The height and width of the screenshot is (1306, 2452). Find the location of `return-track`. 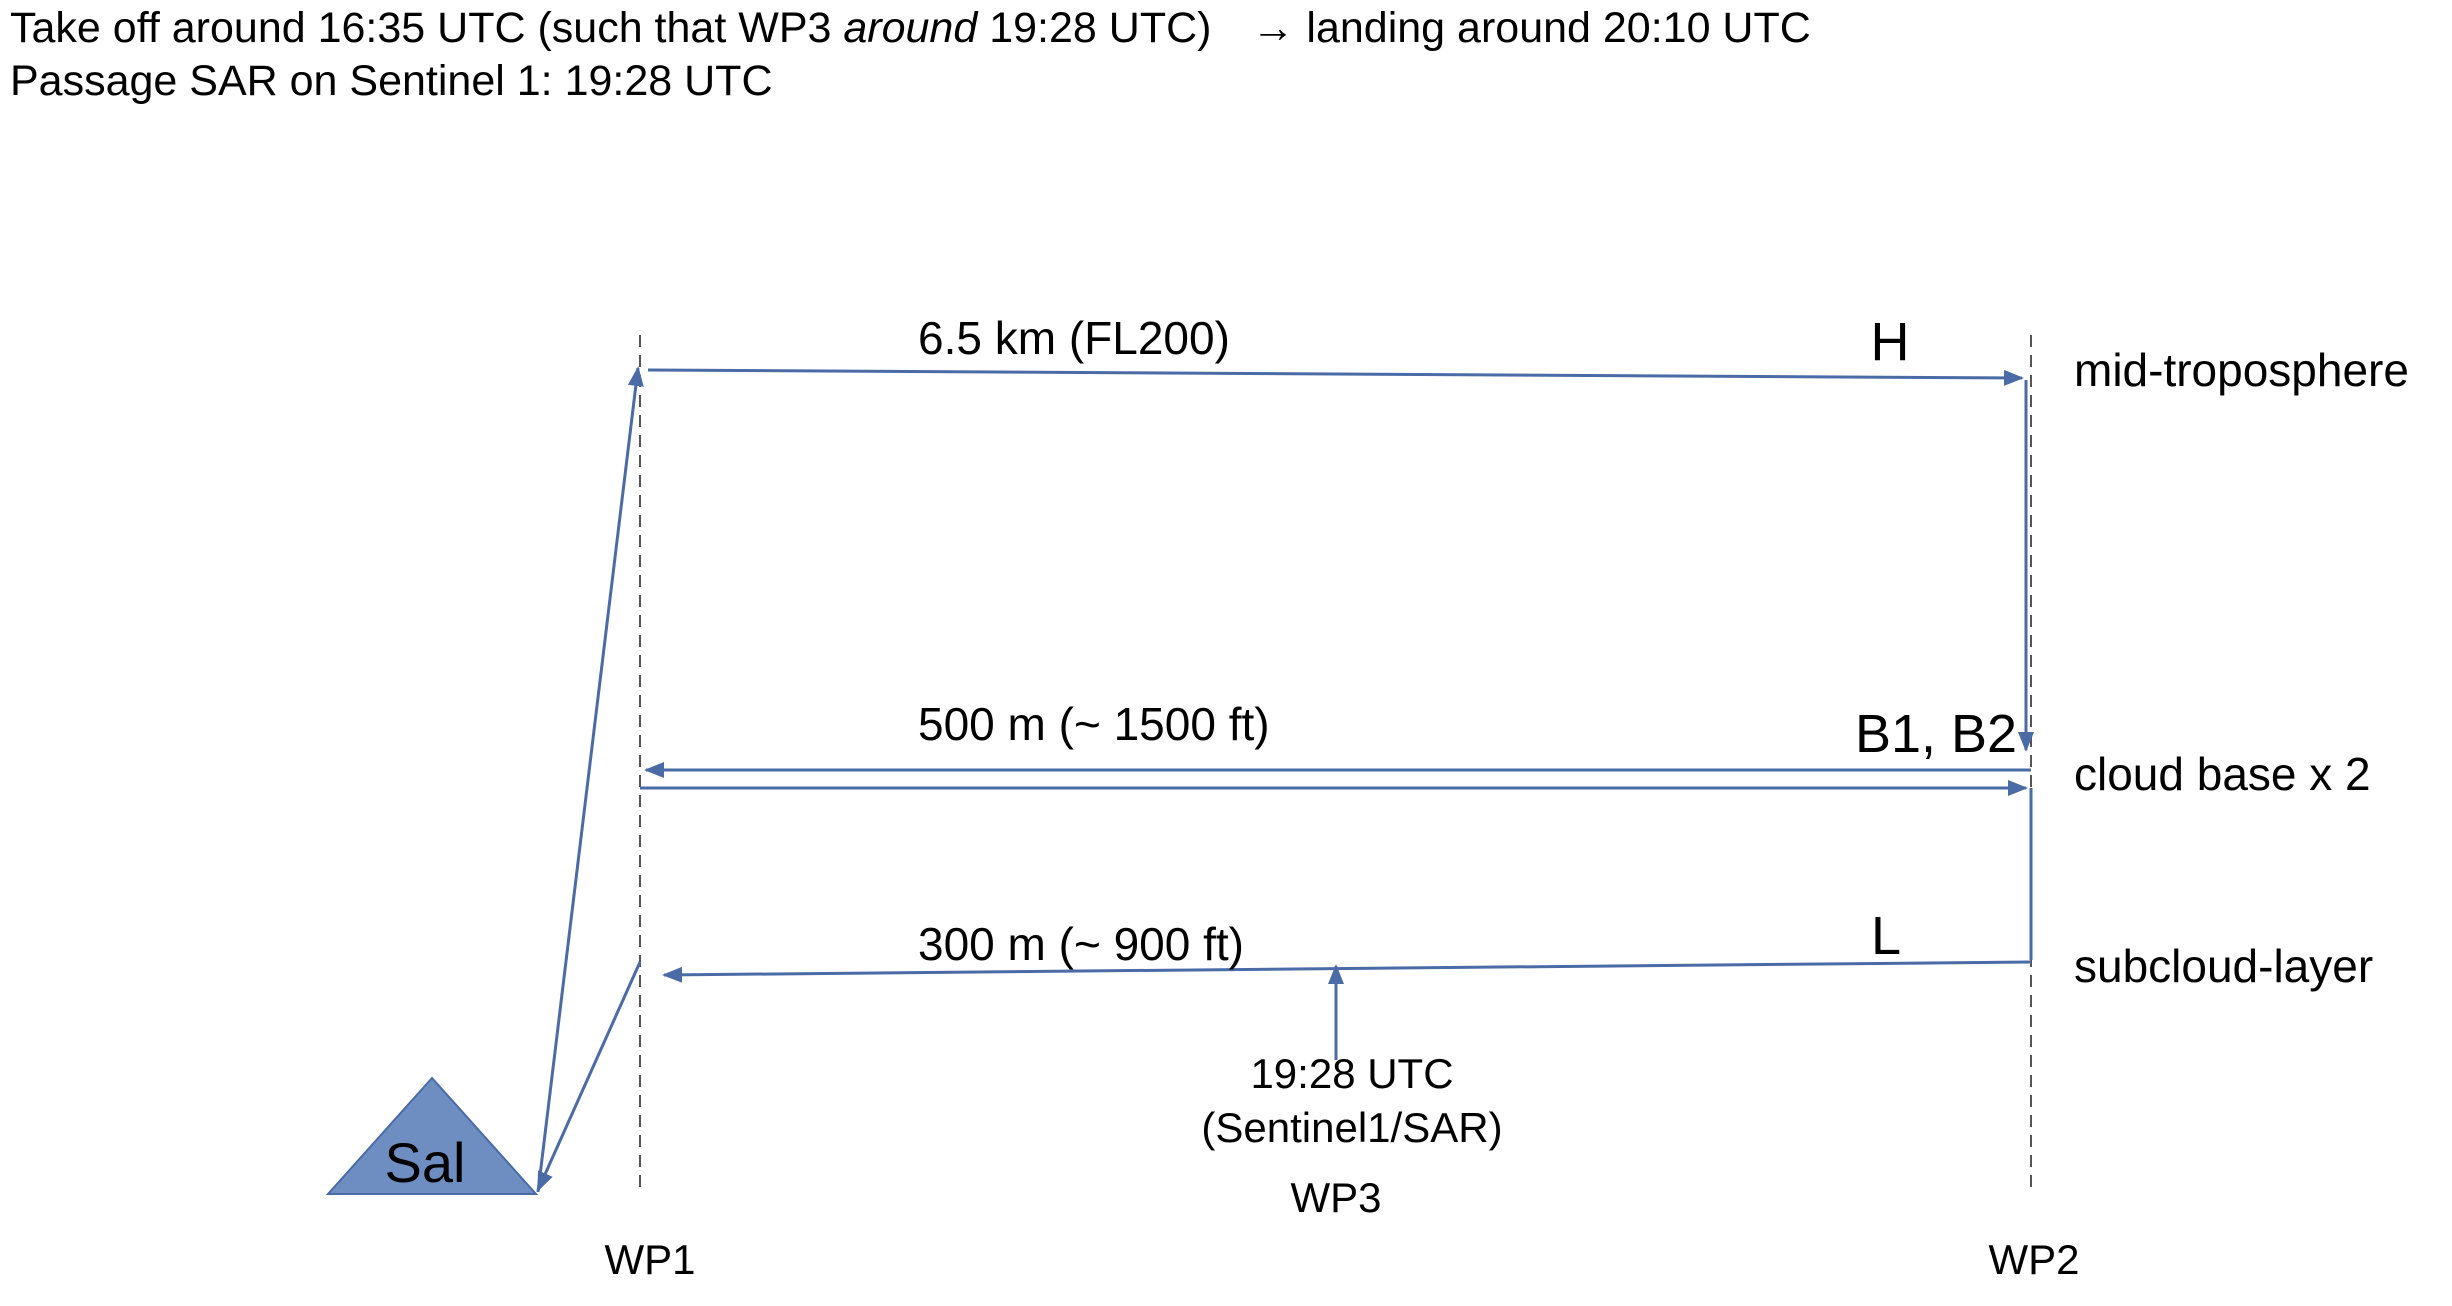

return-track is located at coordinates (589, 1076).